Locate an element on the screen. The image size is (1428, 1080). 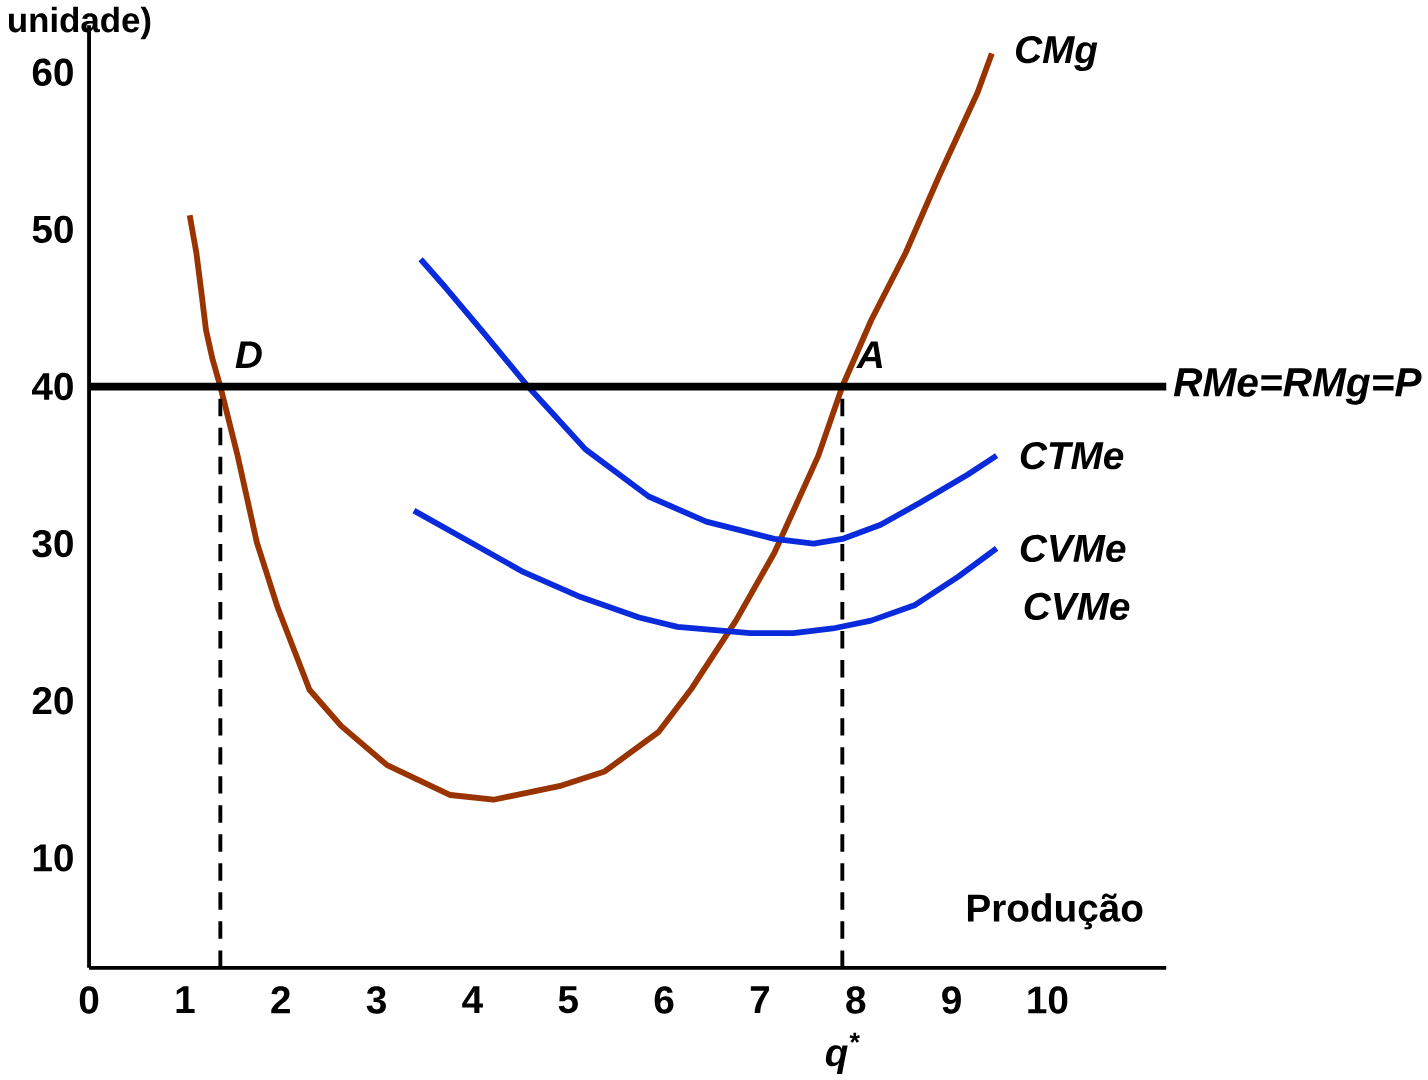
x-axis-title: Produção is located at coordinates (1055, 911).